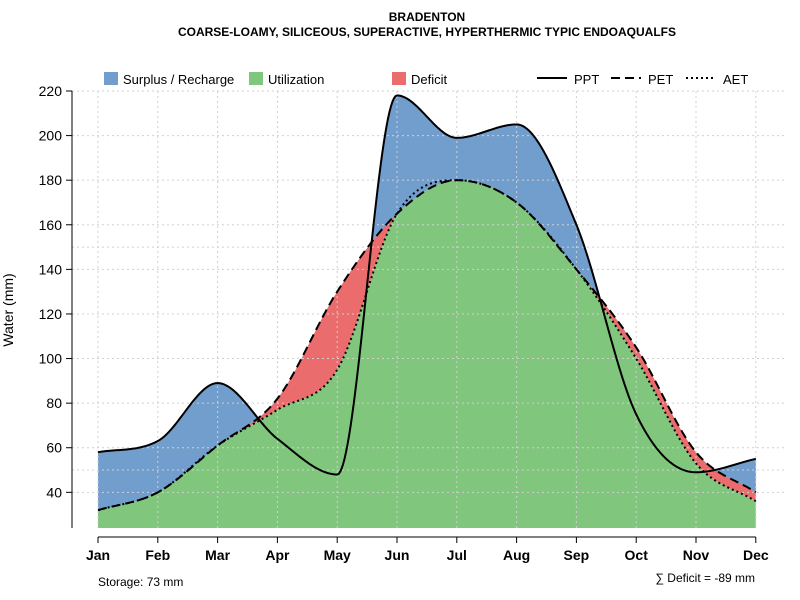  I want to click on legend-label: PPT, so click(586, 79).